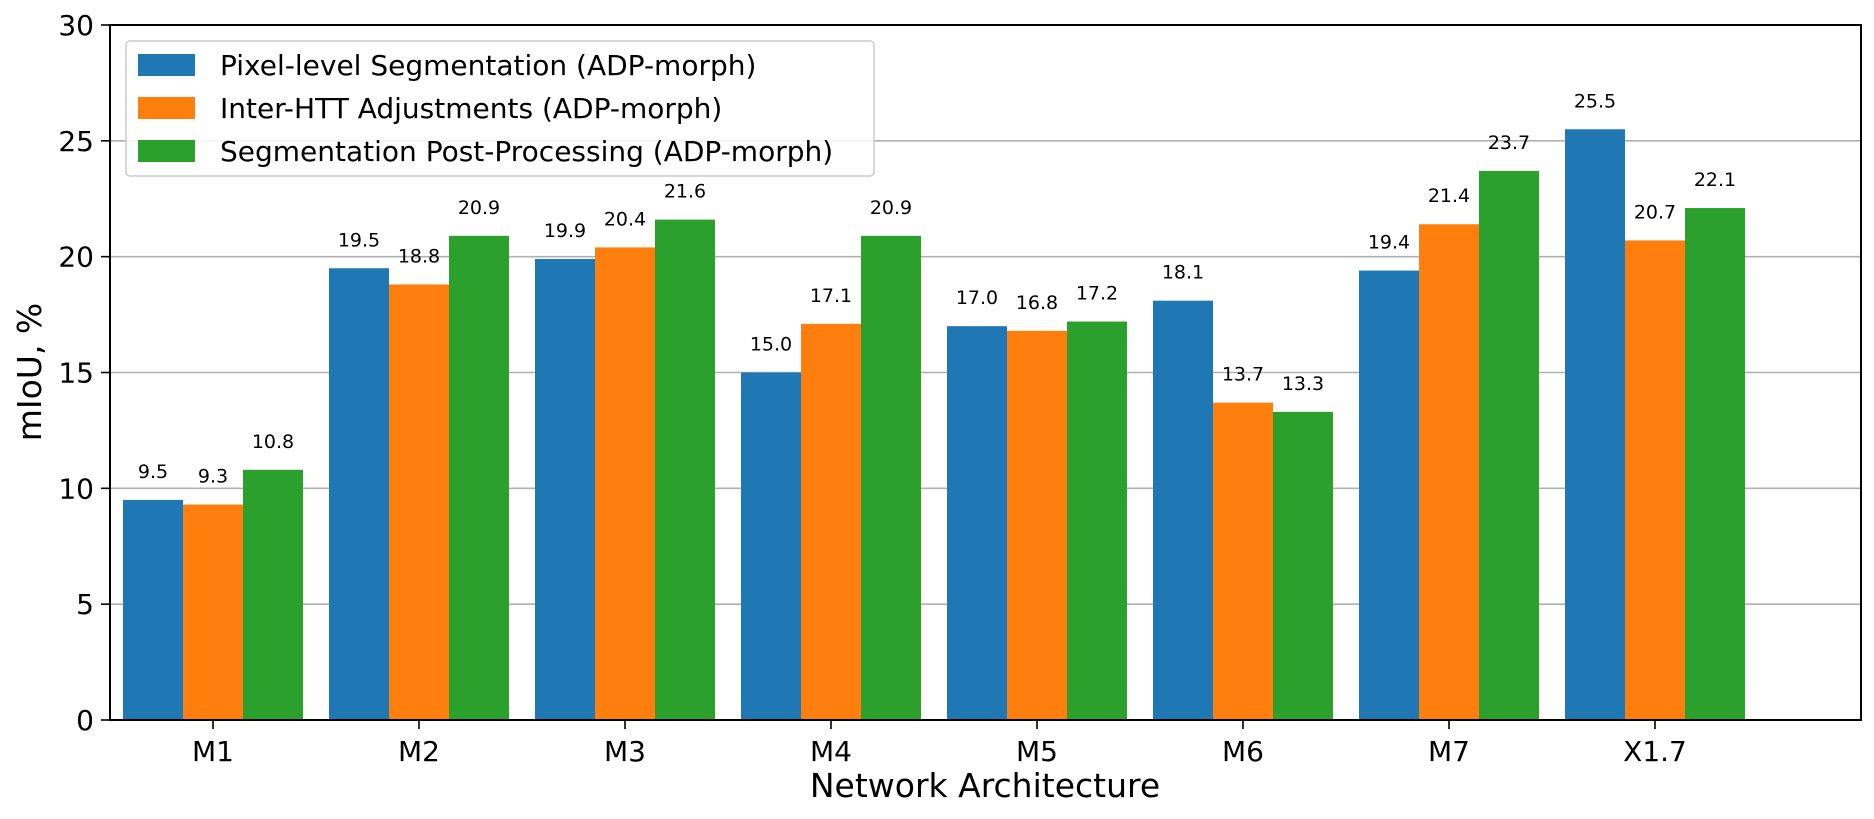 This screenshot has height=819, width=1874. I want to click on bar-value-label: 10.8, so click(273, 442).